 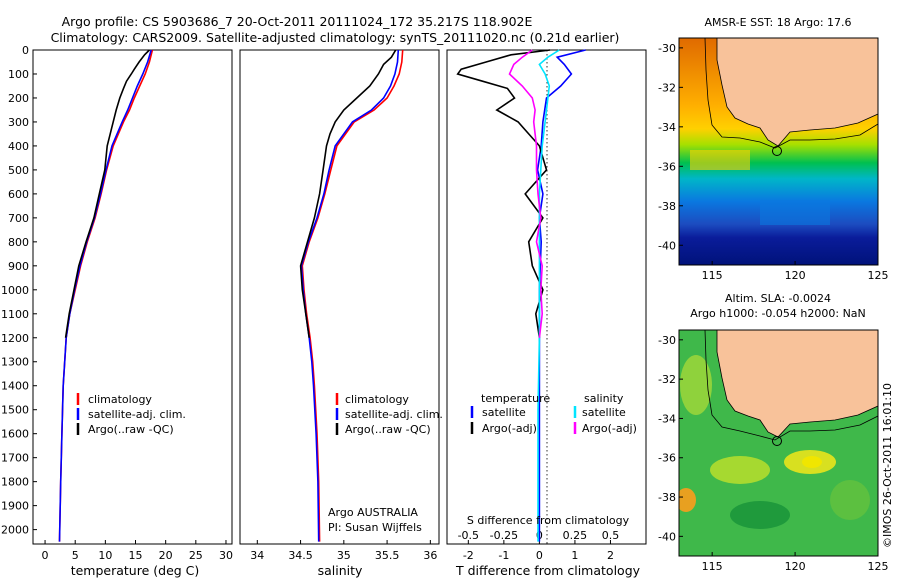 I want to click on temperature-tick-label: 0, so click(x=45, y=555).